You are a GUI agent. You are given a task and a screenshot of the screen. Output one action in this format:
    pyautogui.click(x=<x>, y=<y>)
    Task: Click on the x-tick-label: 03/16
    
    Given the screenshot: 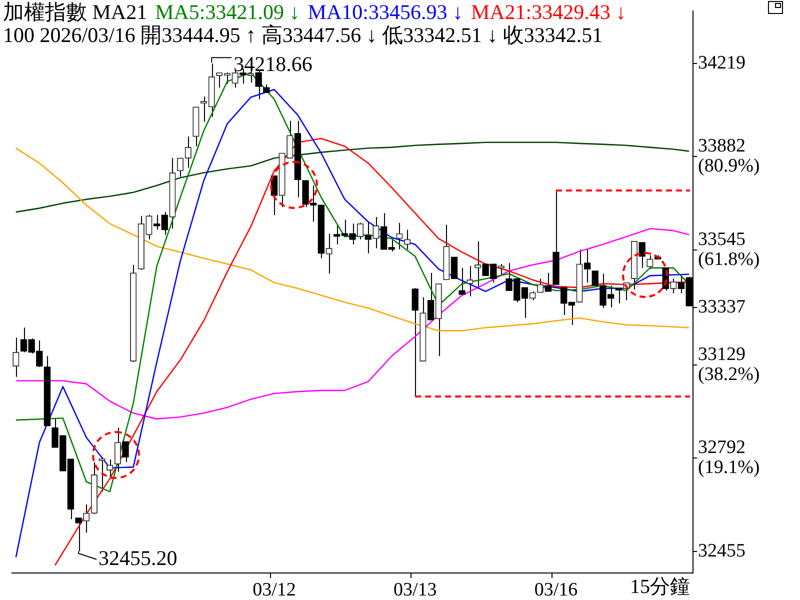 What is the action you would take?
    pyautogui.click(x=556, y=589)
    